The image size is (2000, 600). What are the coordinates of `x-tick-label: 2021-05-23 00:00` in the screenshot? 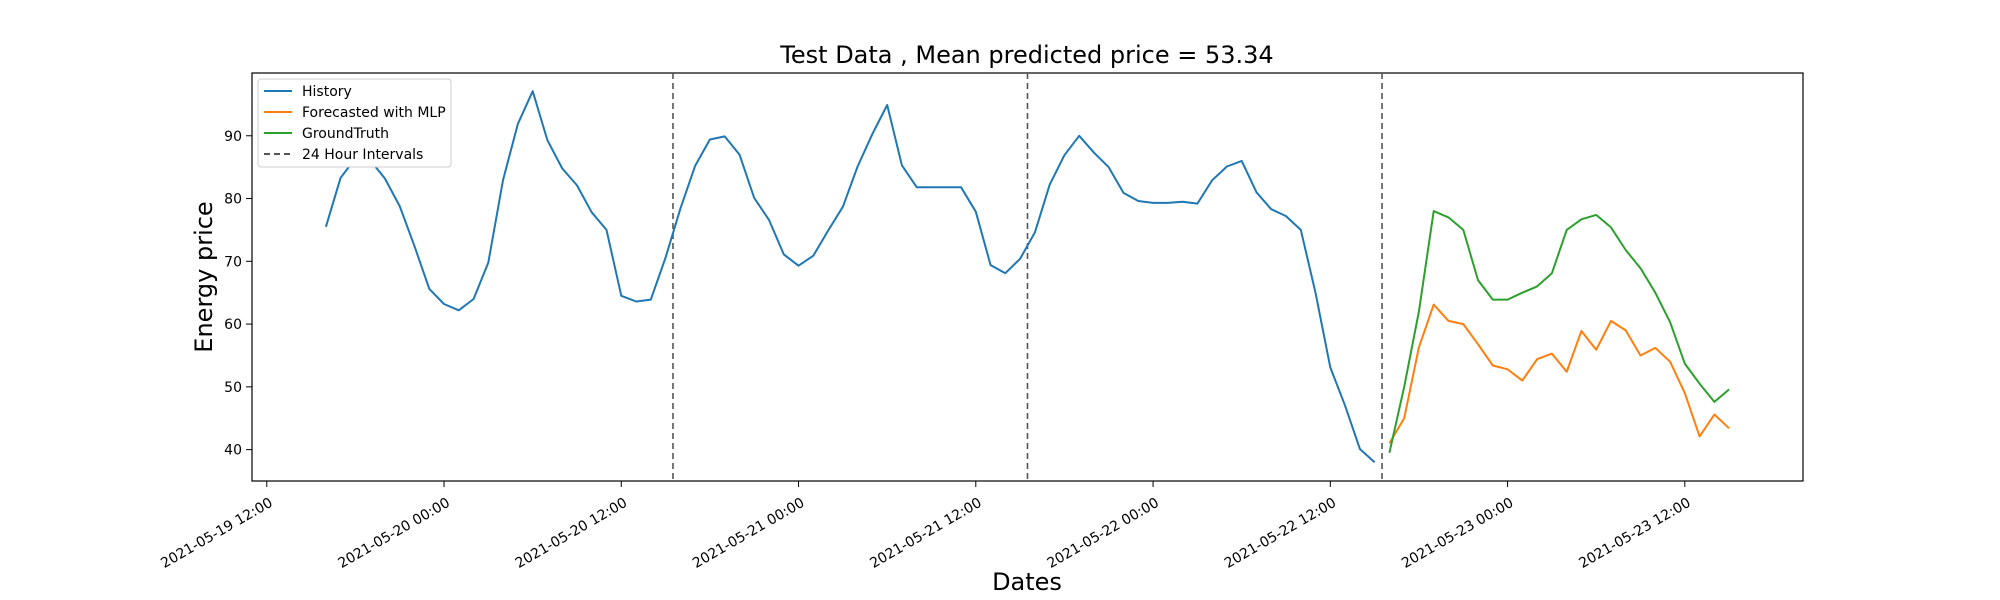 It's located at (1457, 533).